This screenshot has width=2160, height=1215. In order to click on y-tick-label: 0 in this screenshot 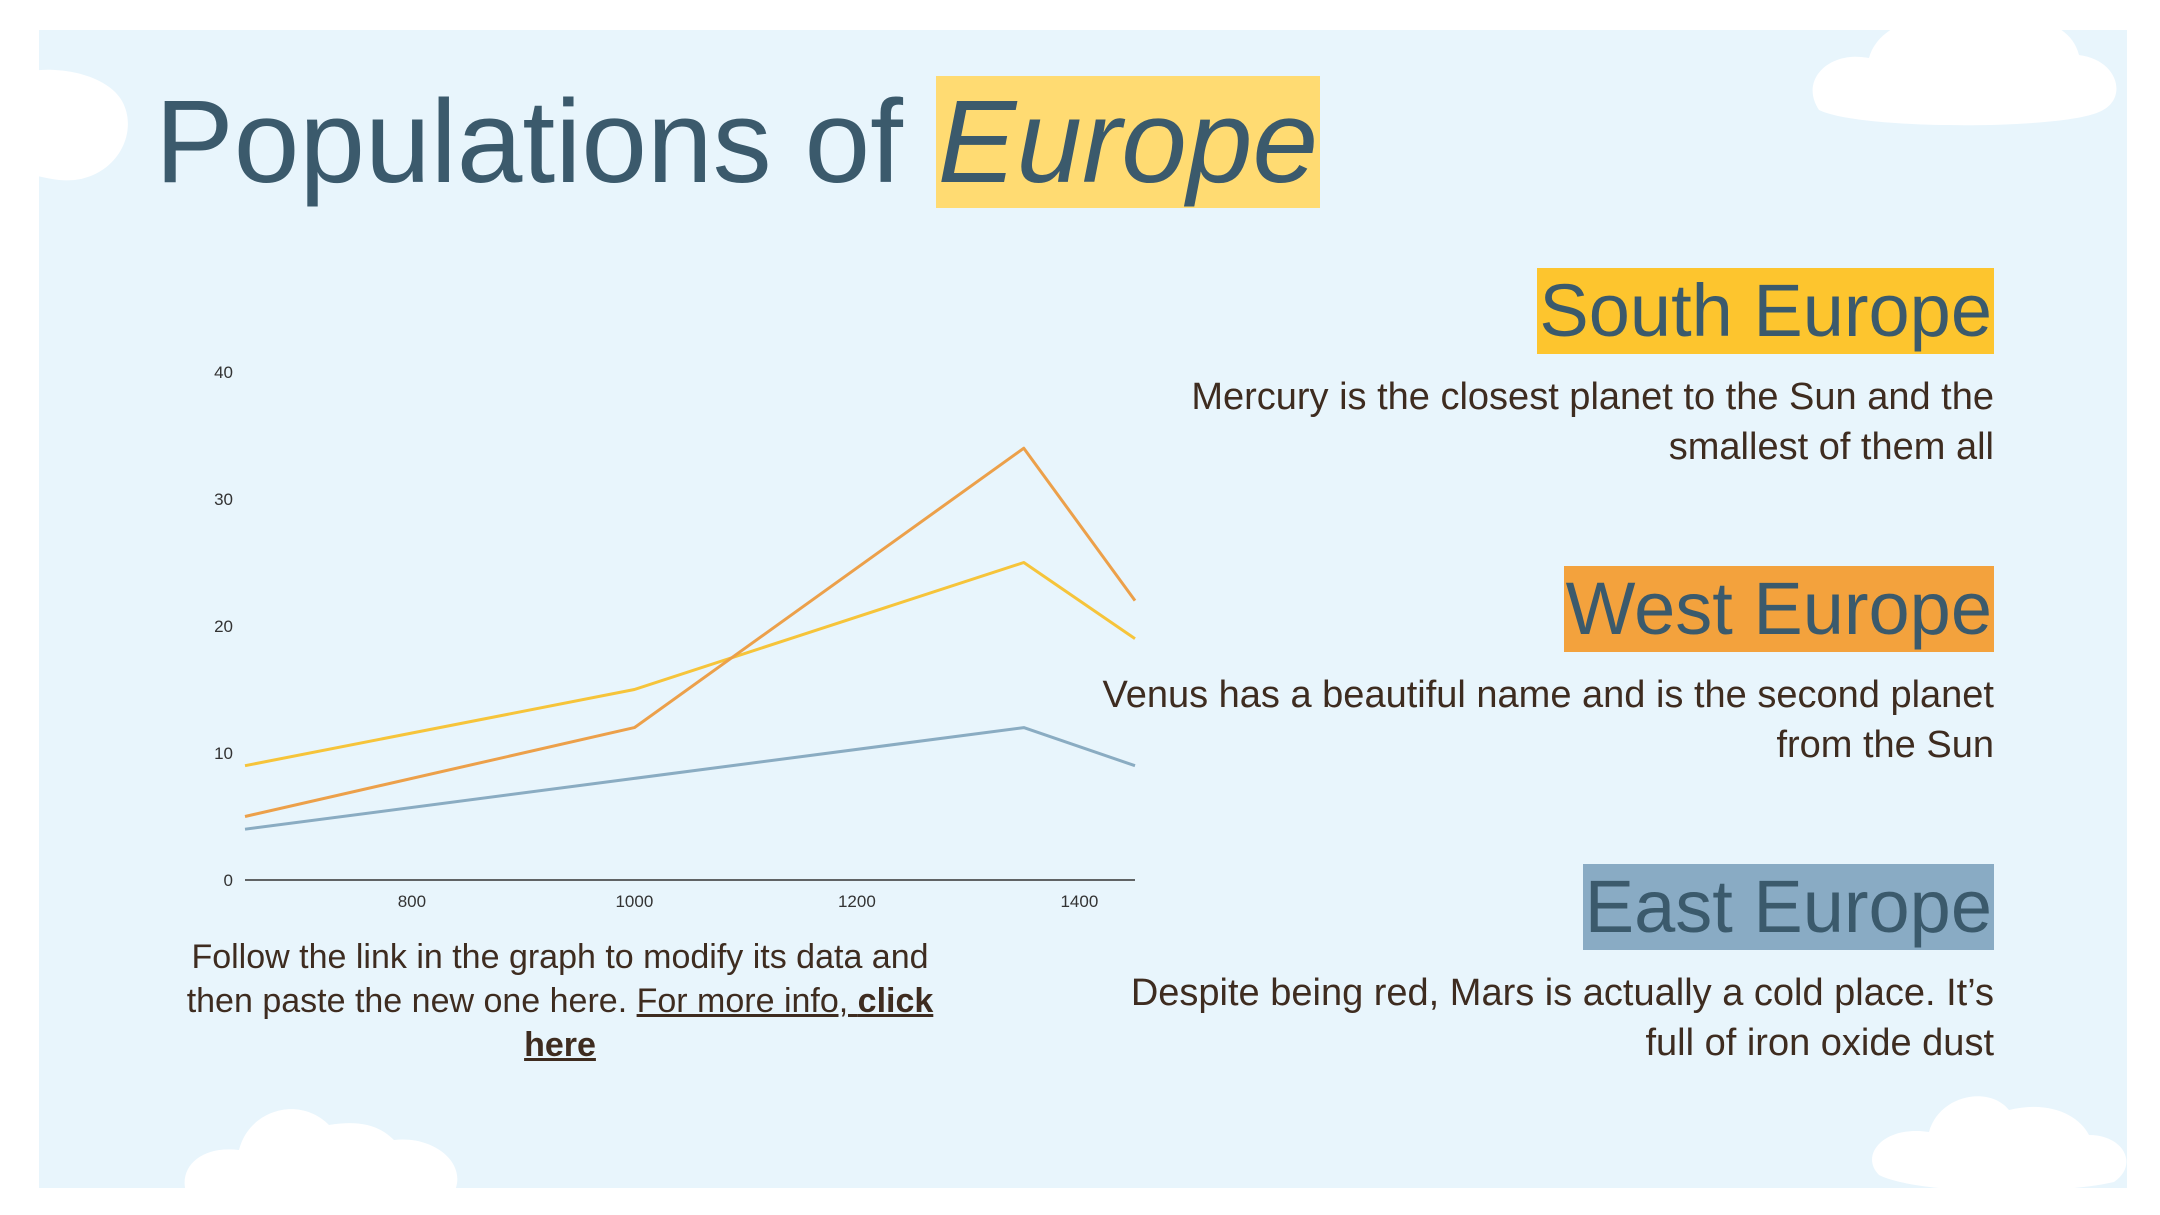, I will do `click(228, 880)`.